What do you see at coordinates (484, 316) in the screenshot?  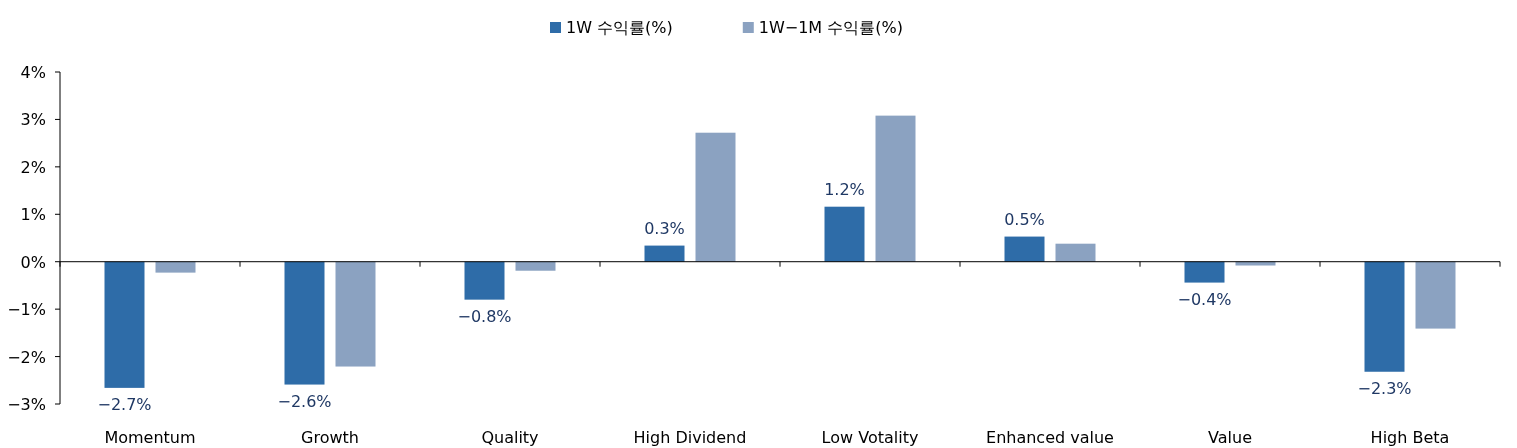 I see `data-label: −0.8%` at bounding box center [484, 316].